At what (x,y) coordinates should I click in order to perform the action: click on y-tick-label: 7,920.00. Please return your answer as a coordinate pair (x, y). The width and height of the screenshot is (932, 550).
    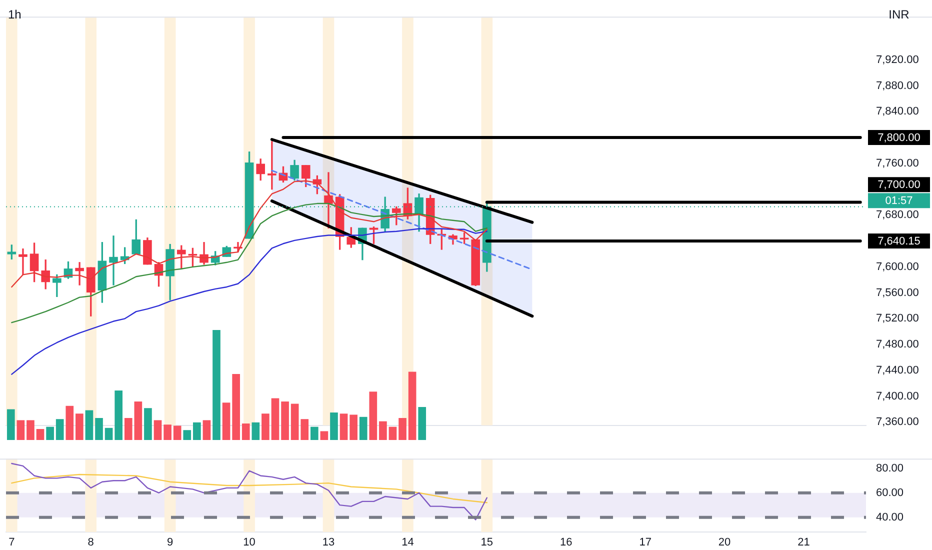
    Looking at the image, I should click on (897, 60).